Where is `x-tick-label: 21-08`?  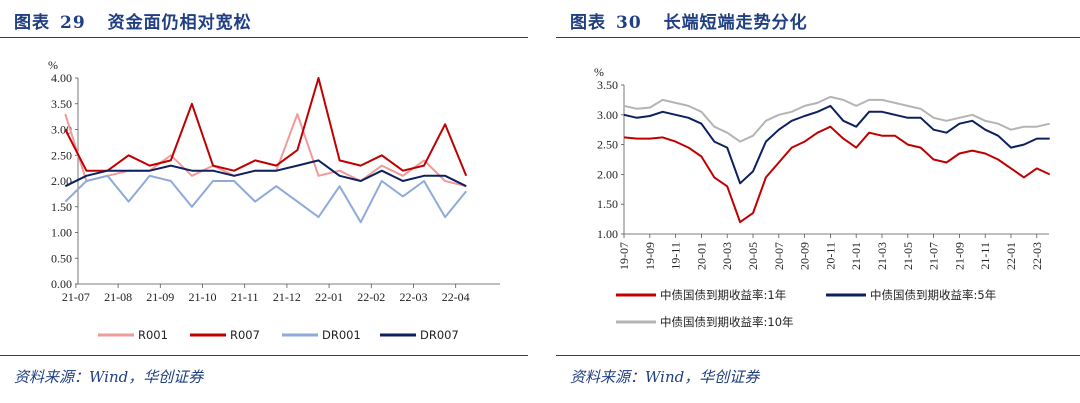 x-tick-label: 21-08 is located at coordinates (118, 297).